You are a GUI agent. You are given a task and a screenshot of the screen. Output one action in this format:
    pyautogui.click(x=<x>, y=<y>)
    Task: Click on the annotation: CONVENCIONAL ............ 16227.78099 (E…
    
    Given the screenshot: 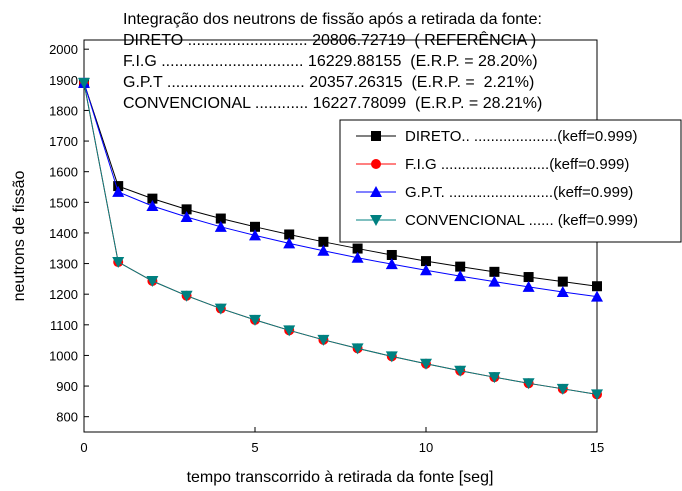 What is the action you would take?
    pyautogui.click(x=332, y=103)
    